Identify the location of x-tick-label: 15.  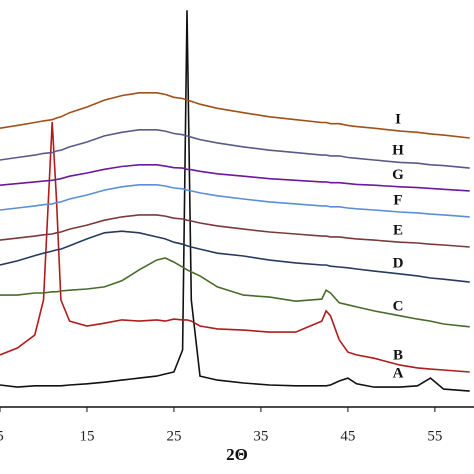
(86, 436).